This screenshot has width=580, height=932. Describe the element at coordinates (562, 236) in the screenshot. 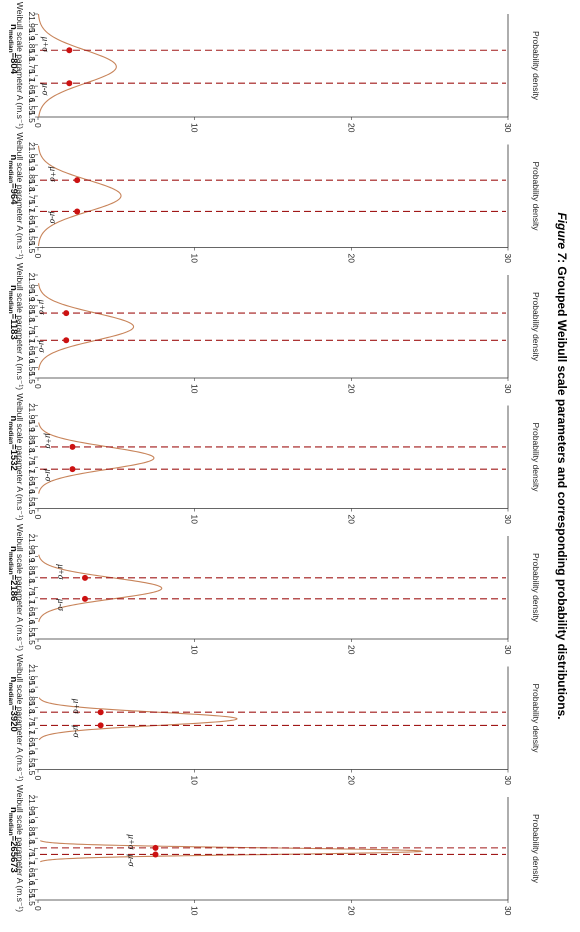

I see `caption-prefix: Figure 7` at that location.